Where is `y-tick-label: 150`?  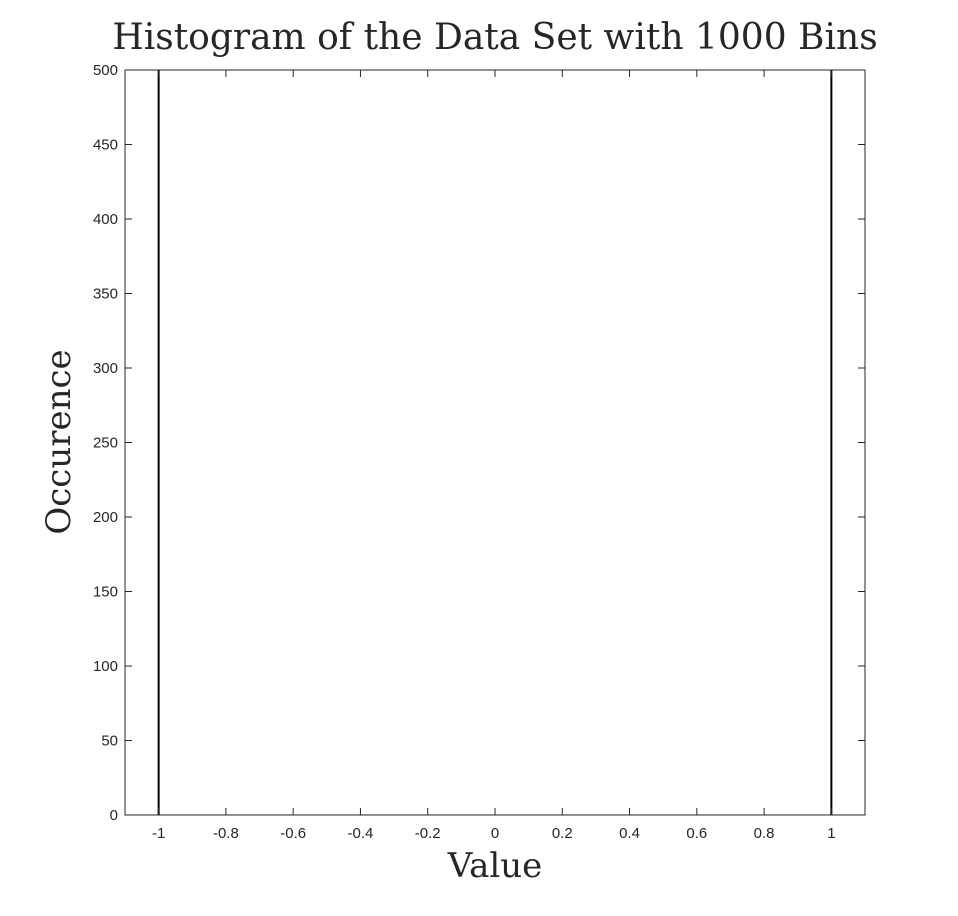 y-tick-label: 150 is located at coordinates (105, 592).